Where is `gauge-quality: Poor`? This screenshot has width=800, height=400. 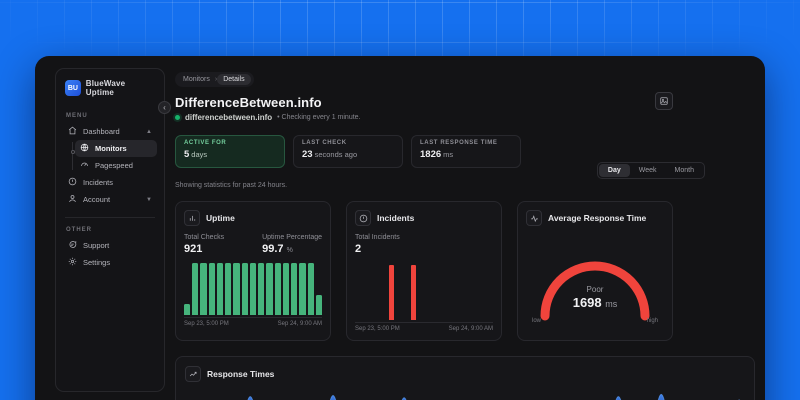 gauge-quality: Poor is located at coordinates (595, 289).